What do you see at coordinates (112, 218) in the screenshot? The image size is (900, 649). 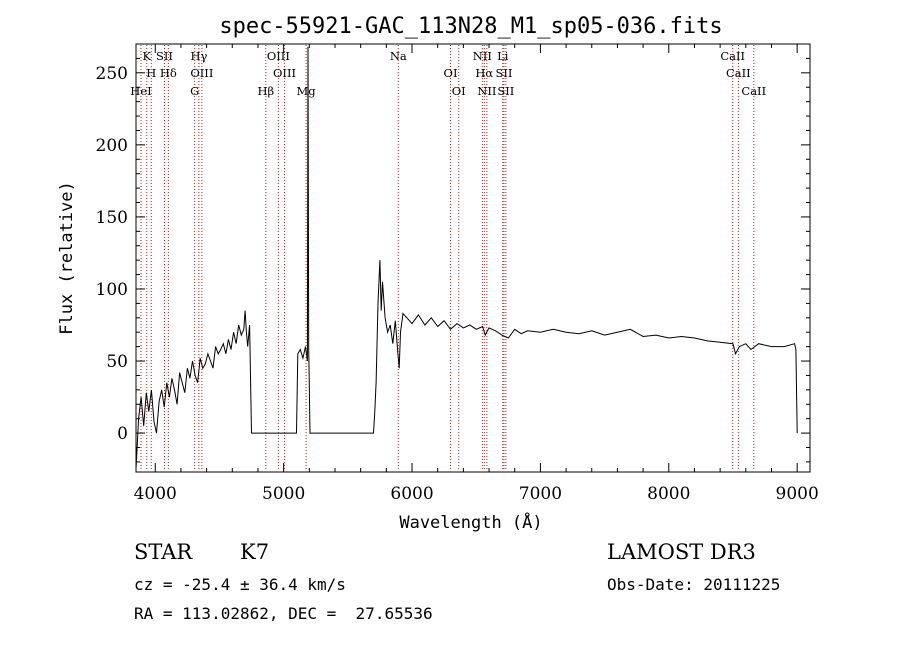 I see `y-tick-label: 150` at bounding box center [112, 218].